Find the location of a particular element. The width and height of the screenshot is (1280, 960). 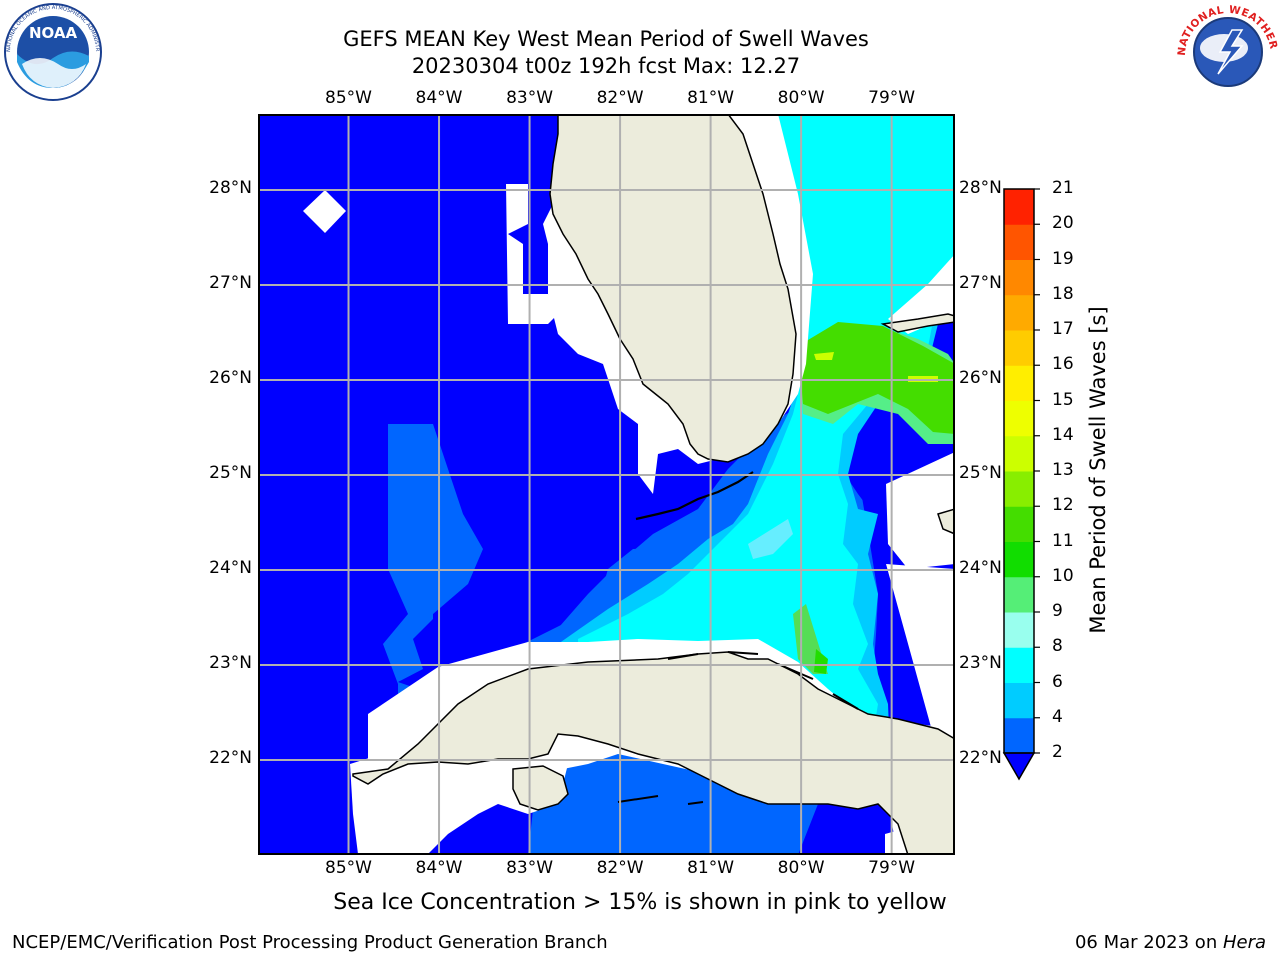

nodata-bahamas-east is located at coordinates (920, 510).